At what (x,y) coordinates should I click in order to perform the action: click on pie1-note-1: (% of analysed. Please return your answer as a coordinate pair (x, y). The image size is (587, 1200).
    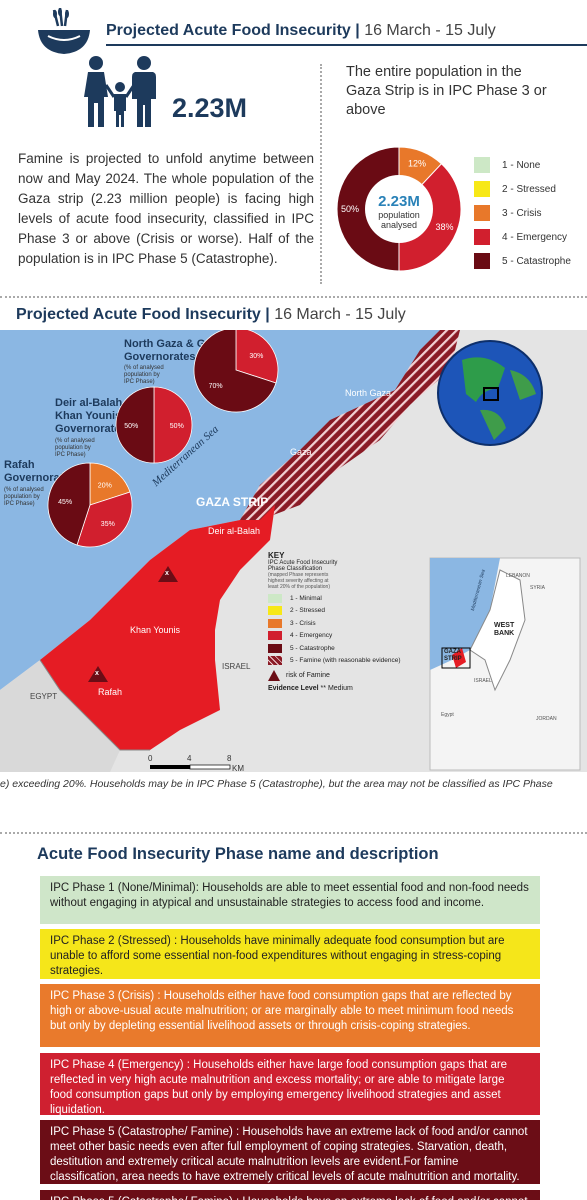
    Looking at the image, I should click on (144, 368).